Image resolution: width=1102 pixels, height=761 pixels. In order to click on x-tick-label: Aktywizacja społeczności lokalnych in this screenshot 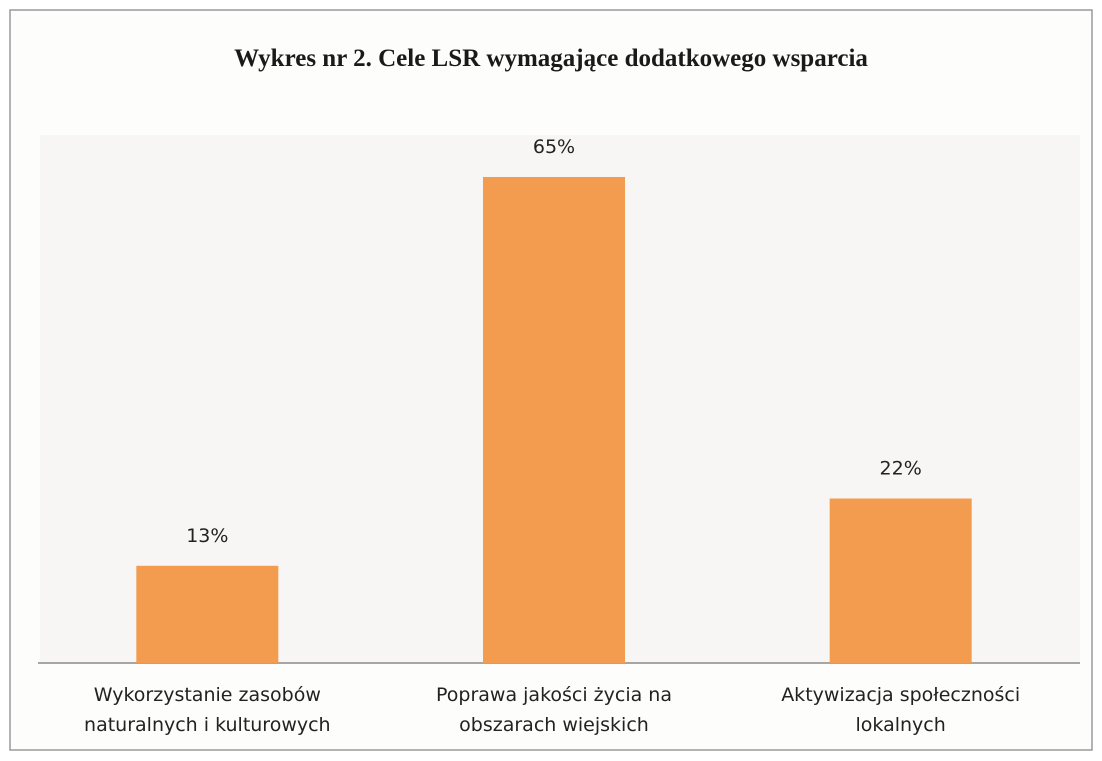, I will do `click(901, 710)`.